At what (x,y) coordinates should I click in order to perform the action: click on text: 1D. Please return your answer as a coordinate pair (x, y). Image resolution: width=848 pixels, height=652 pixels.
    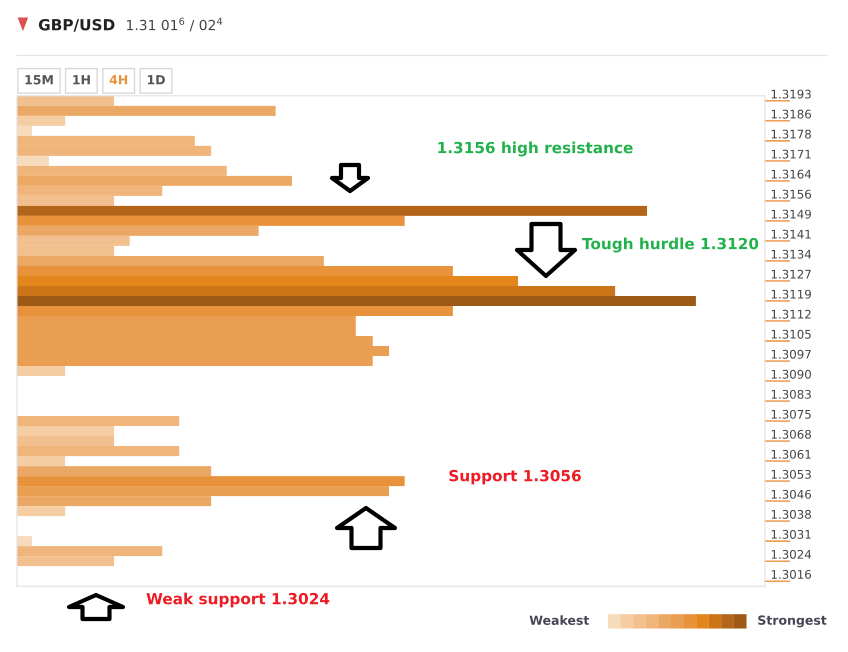
    Looking at the image, I should click on (156, 79).